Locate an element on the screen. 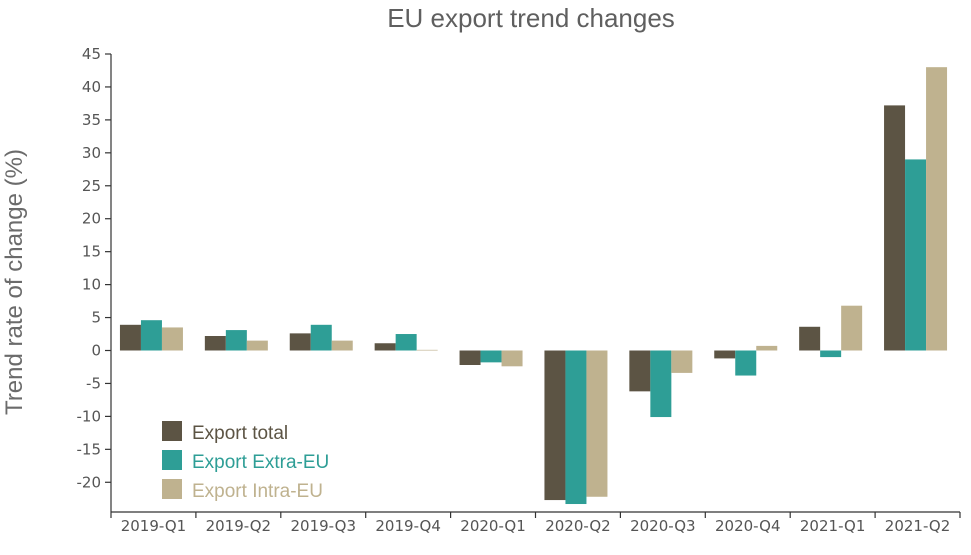 Image resolution: width=971 pixels, height=555 pixels. x-tick-label: 2021-Q2 is located at coordinates (918, 526).